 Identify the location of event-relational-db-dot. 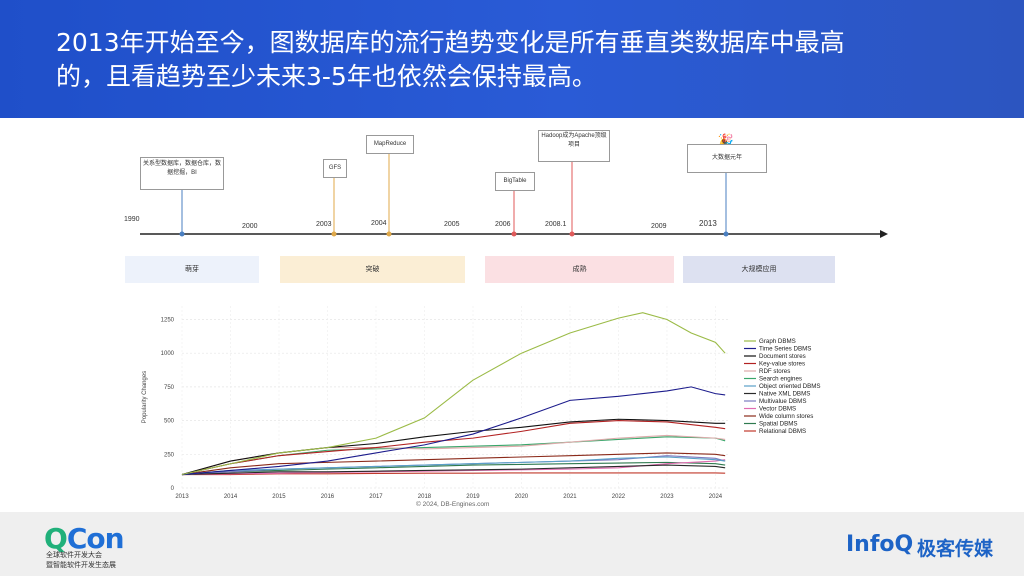
(182, 234).